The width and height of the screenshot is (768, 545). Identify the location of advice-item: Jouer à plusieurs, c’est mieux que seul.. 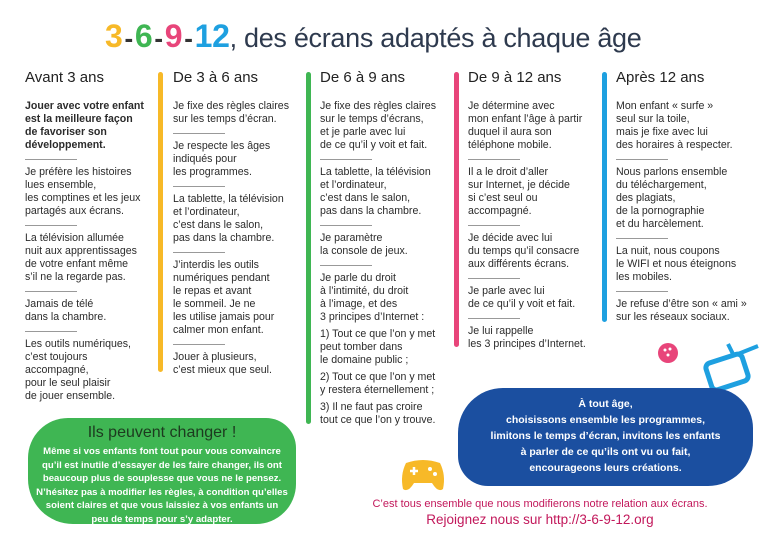
(222, 363).